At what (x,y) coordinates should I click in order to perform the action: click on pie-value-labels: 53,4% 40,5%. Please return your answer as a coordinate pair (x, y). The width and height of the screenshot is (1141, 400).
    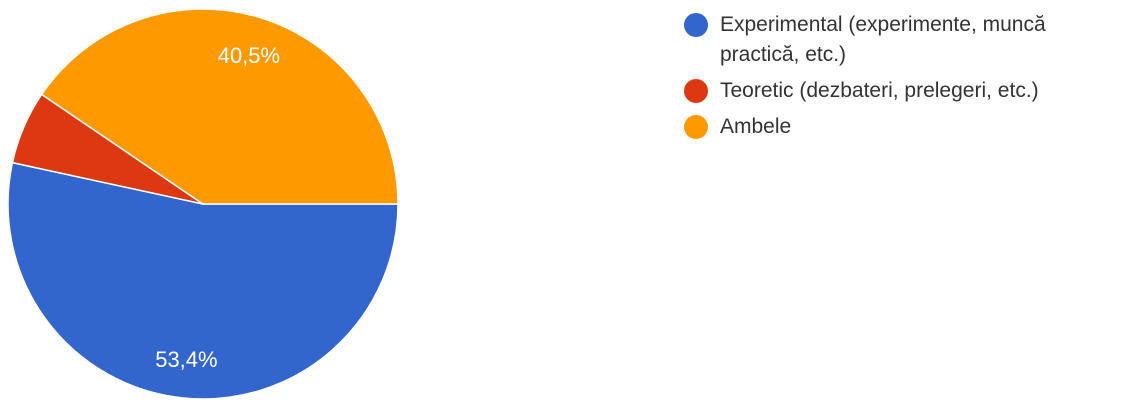
    Looking at the image, I should click on (217, 207).